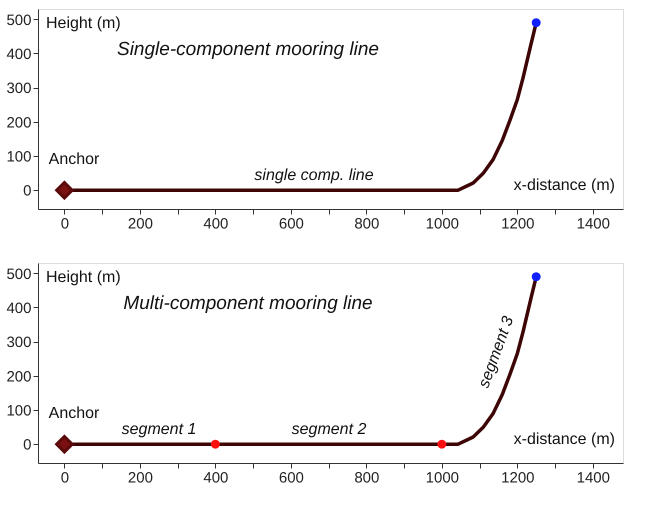 The width and height of the screenshot is (654, 527). I want to click on annotation: segment 2, so click(329, 429).